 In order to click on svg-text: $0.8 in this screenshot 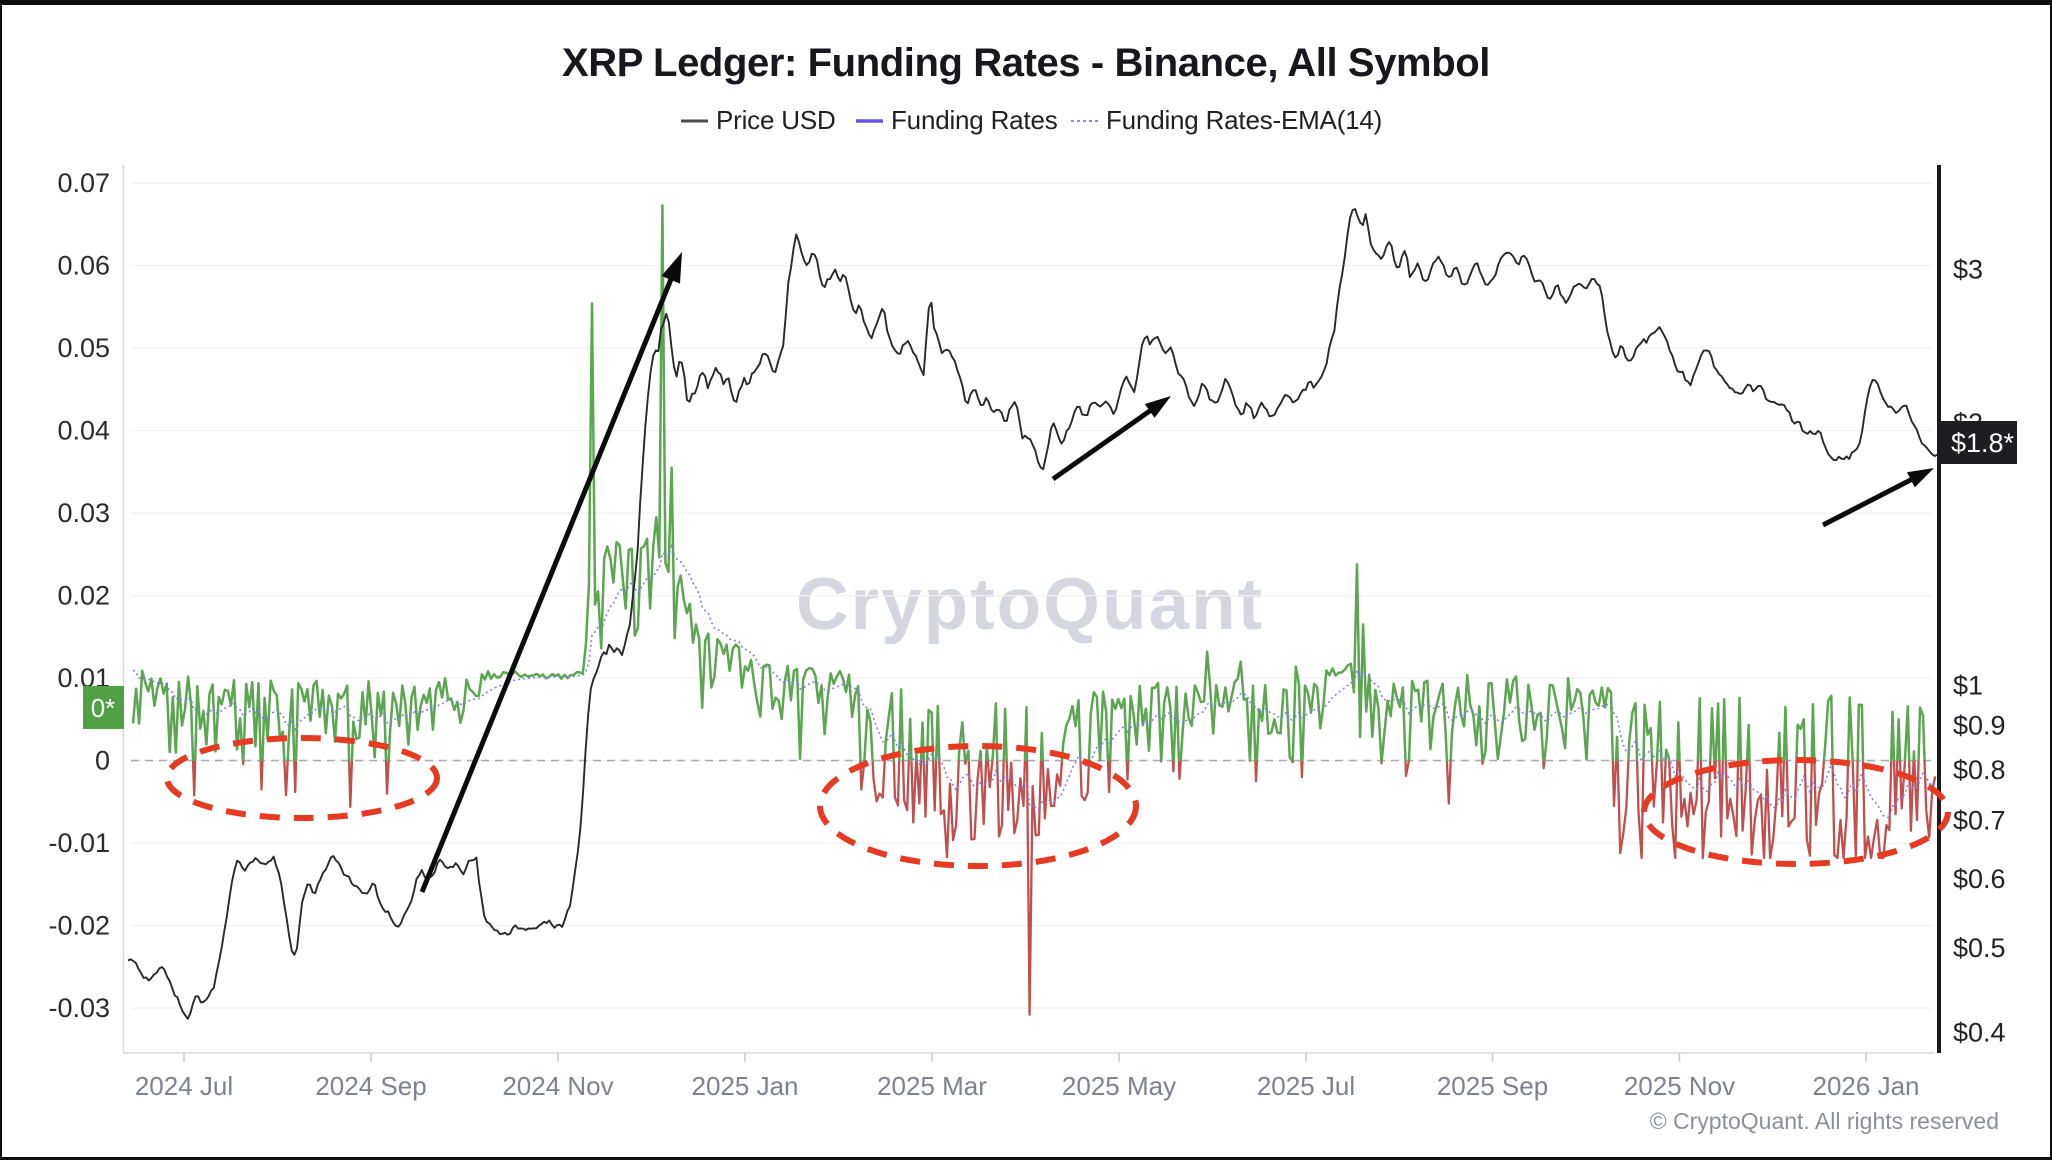, I will do `click(1979, 770)`.